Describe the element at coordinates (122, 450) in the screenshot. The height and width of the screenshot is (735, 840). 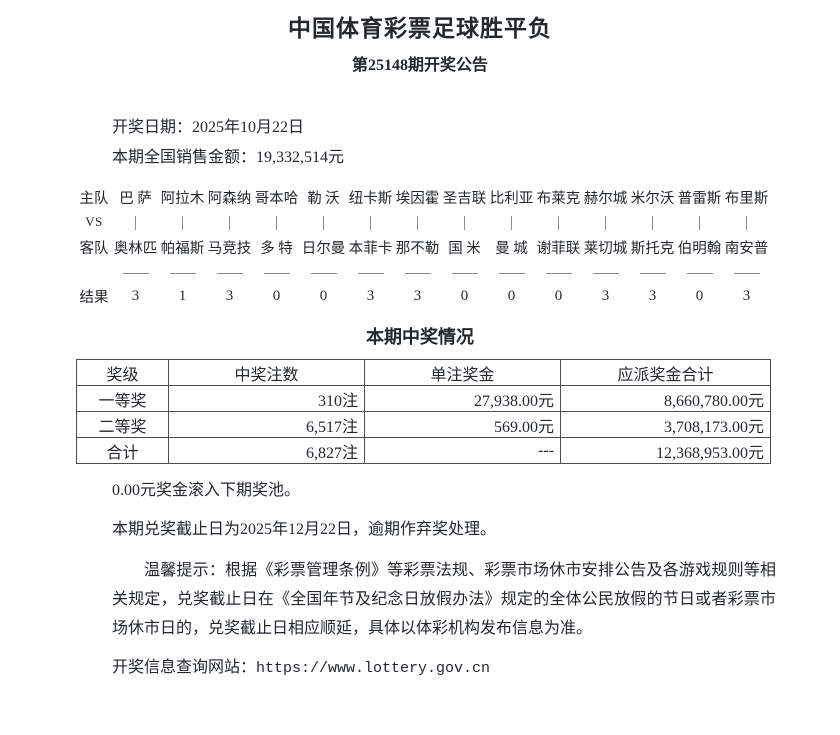
I see `prize-level: 合计` at that location.